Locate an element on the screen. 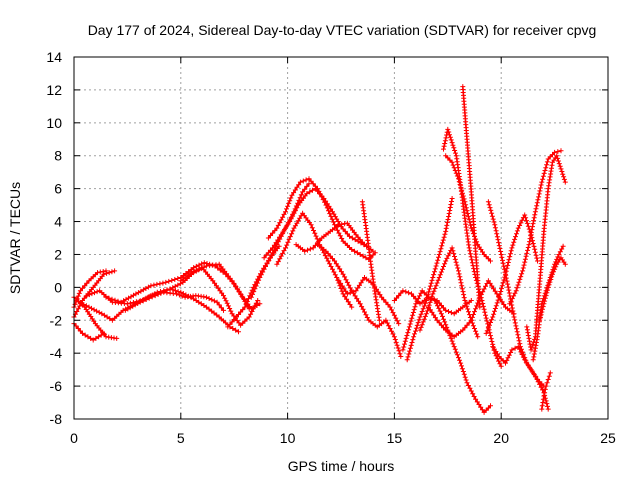 This screenshot has width=640, height=480. y-tick-label: -8 is located at coordinates (56, 419).